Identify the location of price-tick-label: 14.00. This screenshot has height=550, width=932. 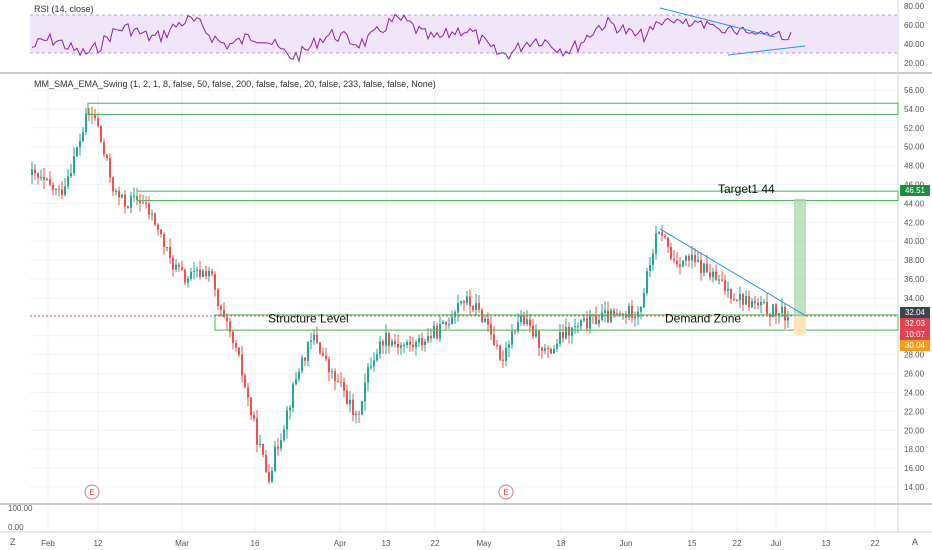
(914, 487).